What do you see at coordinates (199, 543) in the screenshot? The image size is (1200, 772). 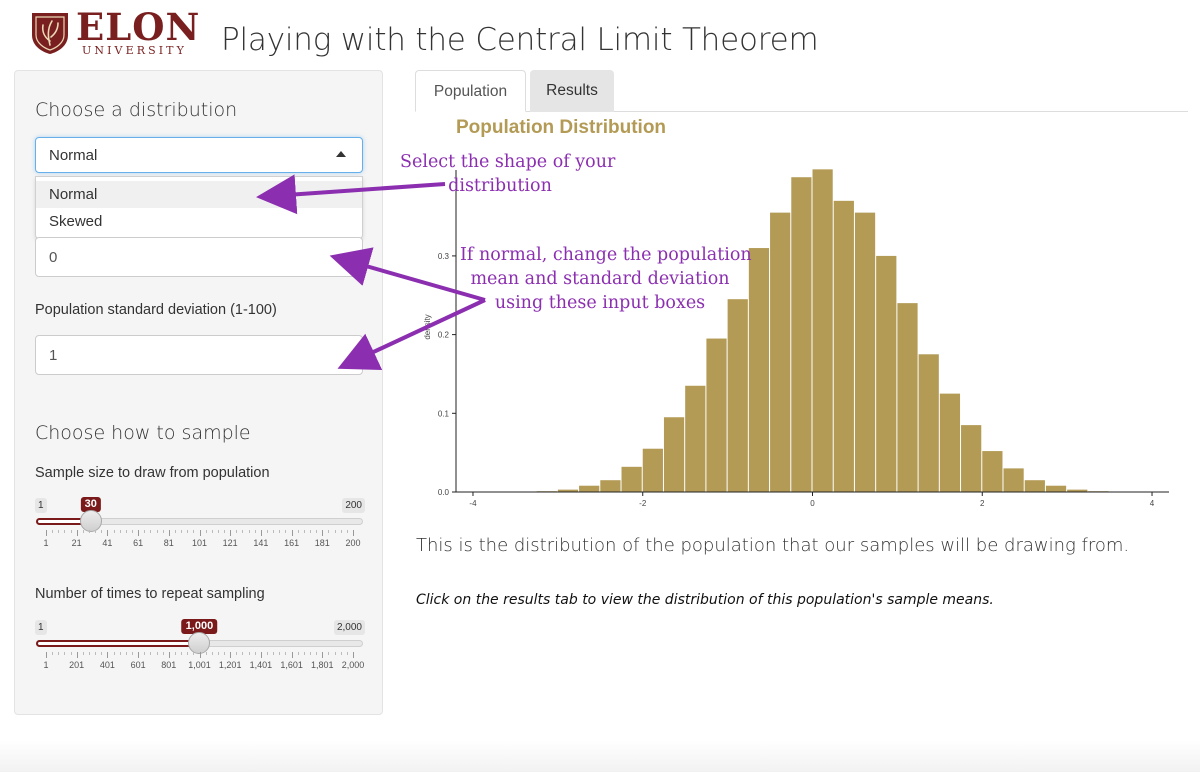 I see `slider-grid-label: 101` at bounding box center [199, 543].